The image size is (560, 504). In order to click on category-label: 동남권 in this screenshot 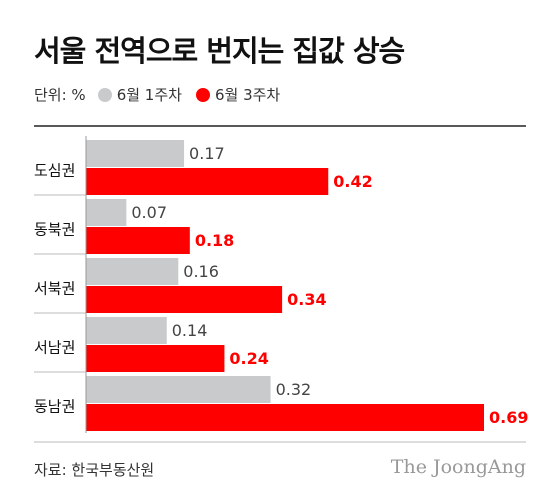, I will do `click(54, 407)`.